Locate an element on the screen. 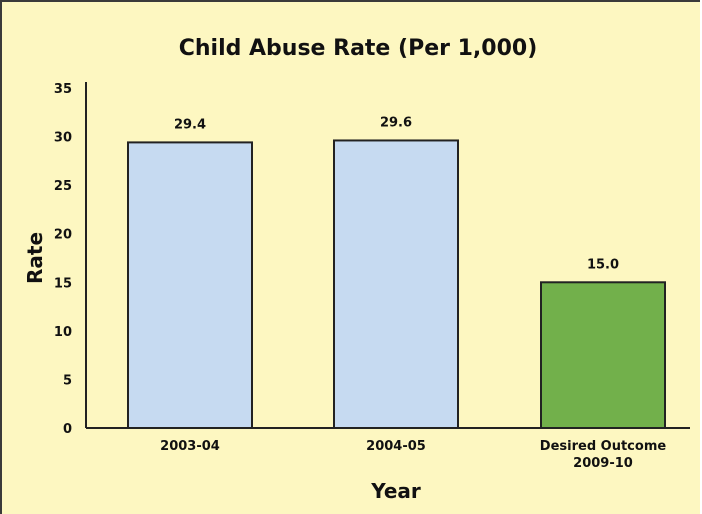 The width and height of the screenshot is (702, 514). y-tick-label: 20 is located at coordinates (63, 235).